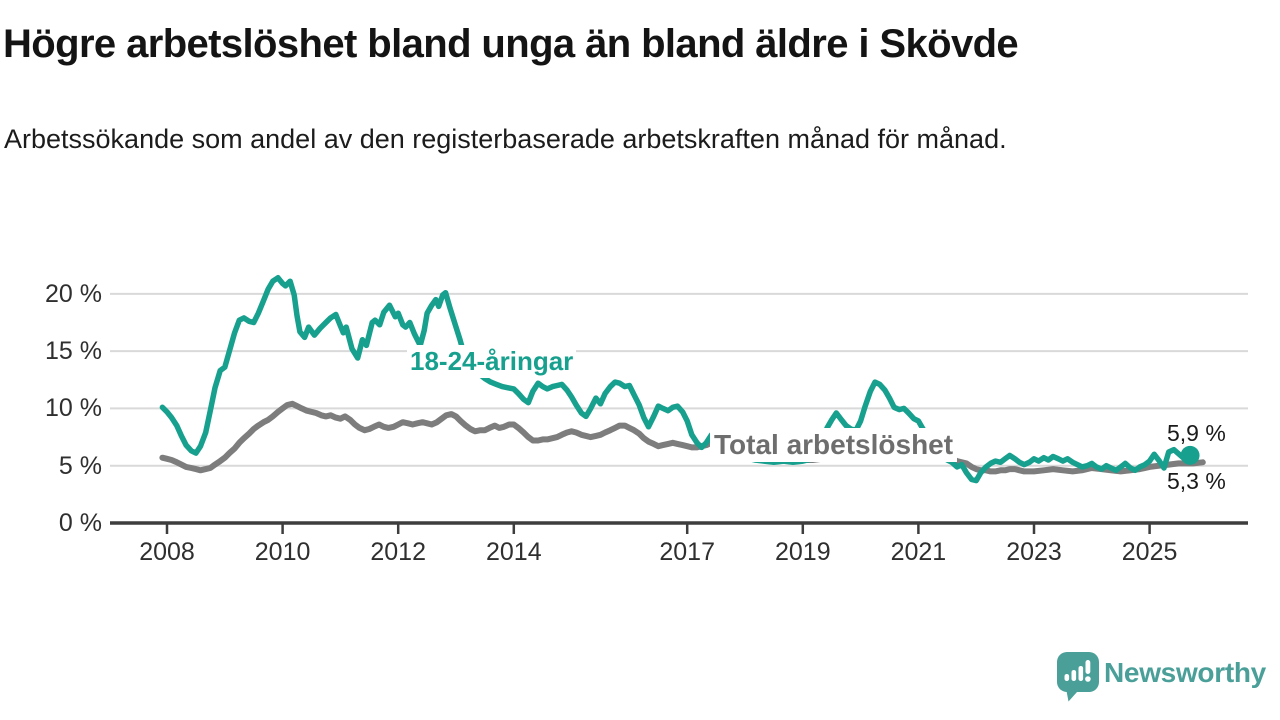 This screenshot has width=1280, height=720. What do you see at coordinates (73, 351) in the screenshot?
I see `y-axis-label-15: 15 %` at bounding box center [73, 351].